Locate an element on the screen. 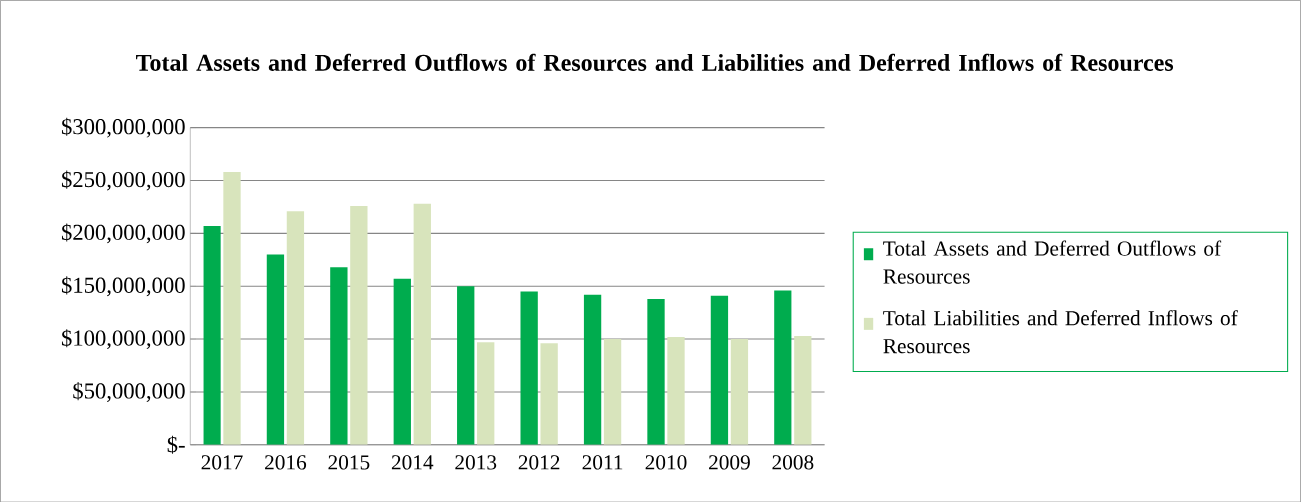 This screenshot has height=502, width=1301. legend-label: Total Assets and Deferred Outflows of Resources is located at coordinates (1052, 262).